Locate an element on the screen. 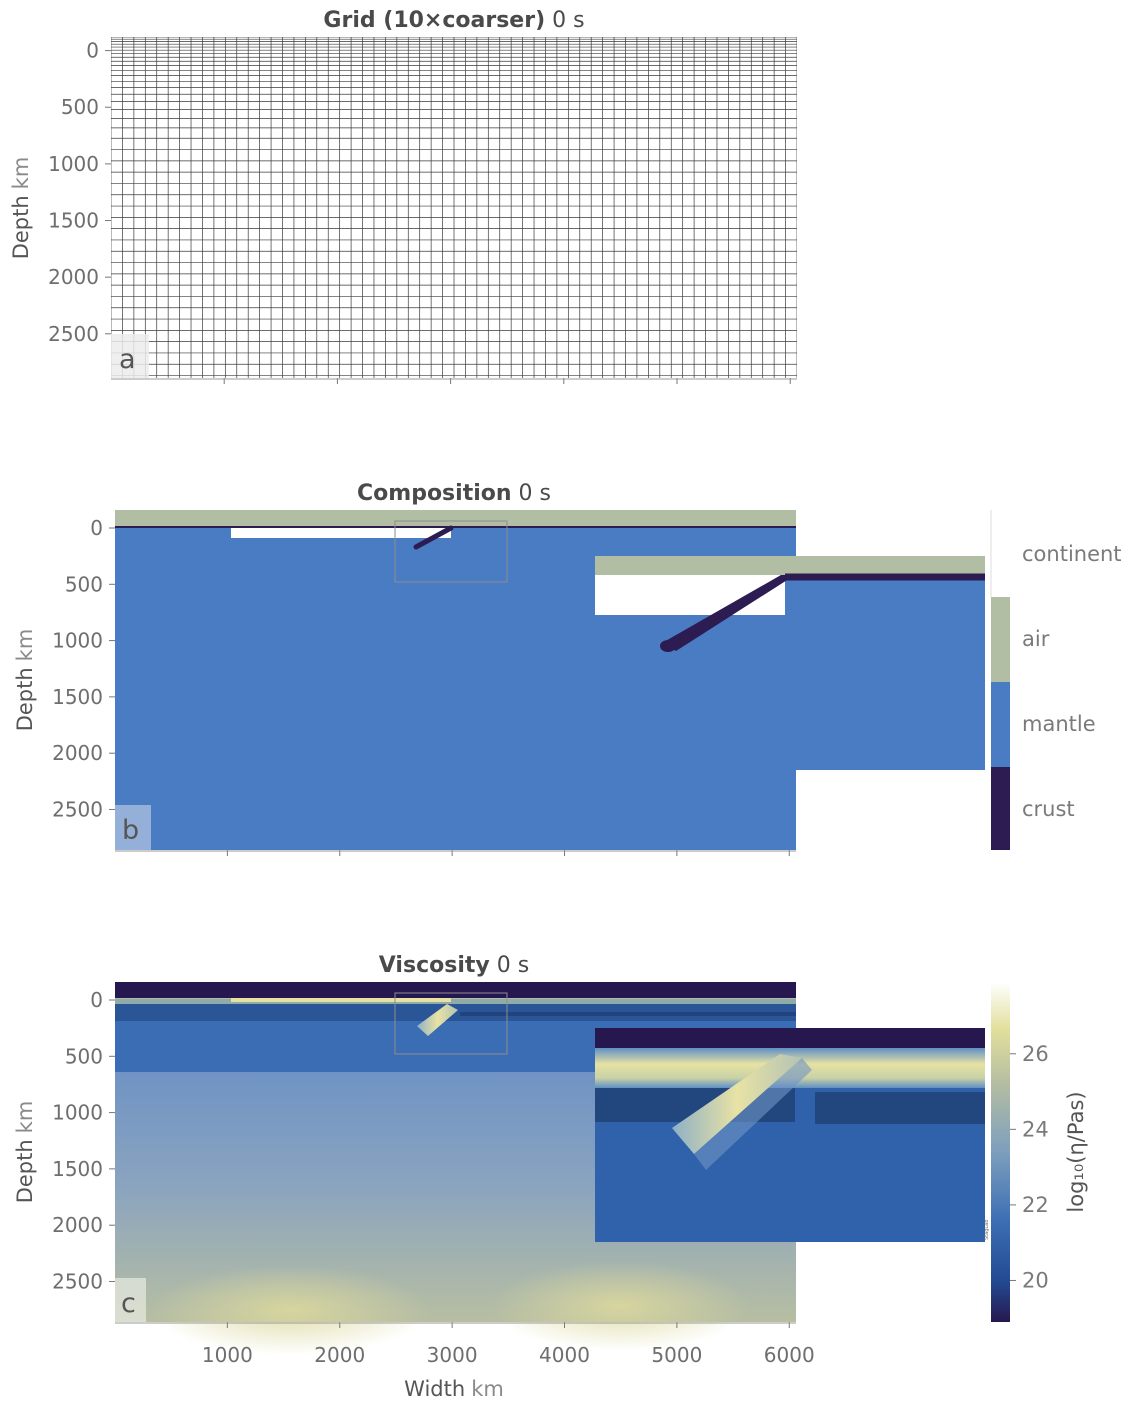  xtick-label: 1000 is located at coordinates (227, 1355).